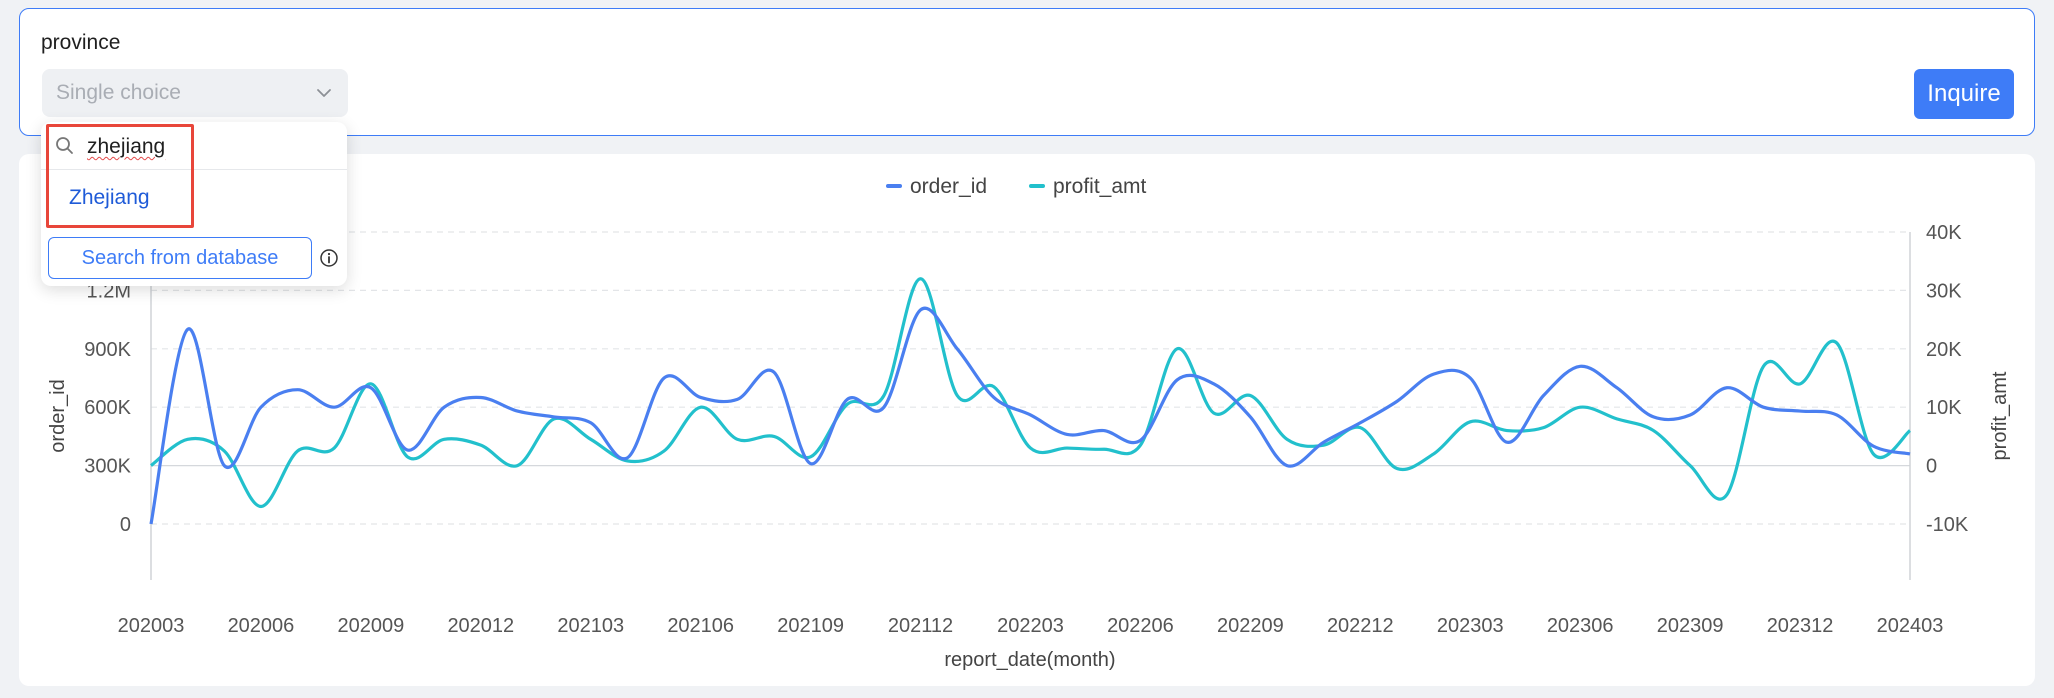 The width and height of the screenshot is (2054, 698). What do you see at coordinates (329, 258) in the screenshot?
I see `info-icon` at bounding box center [329, 258].